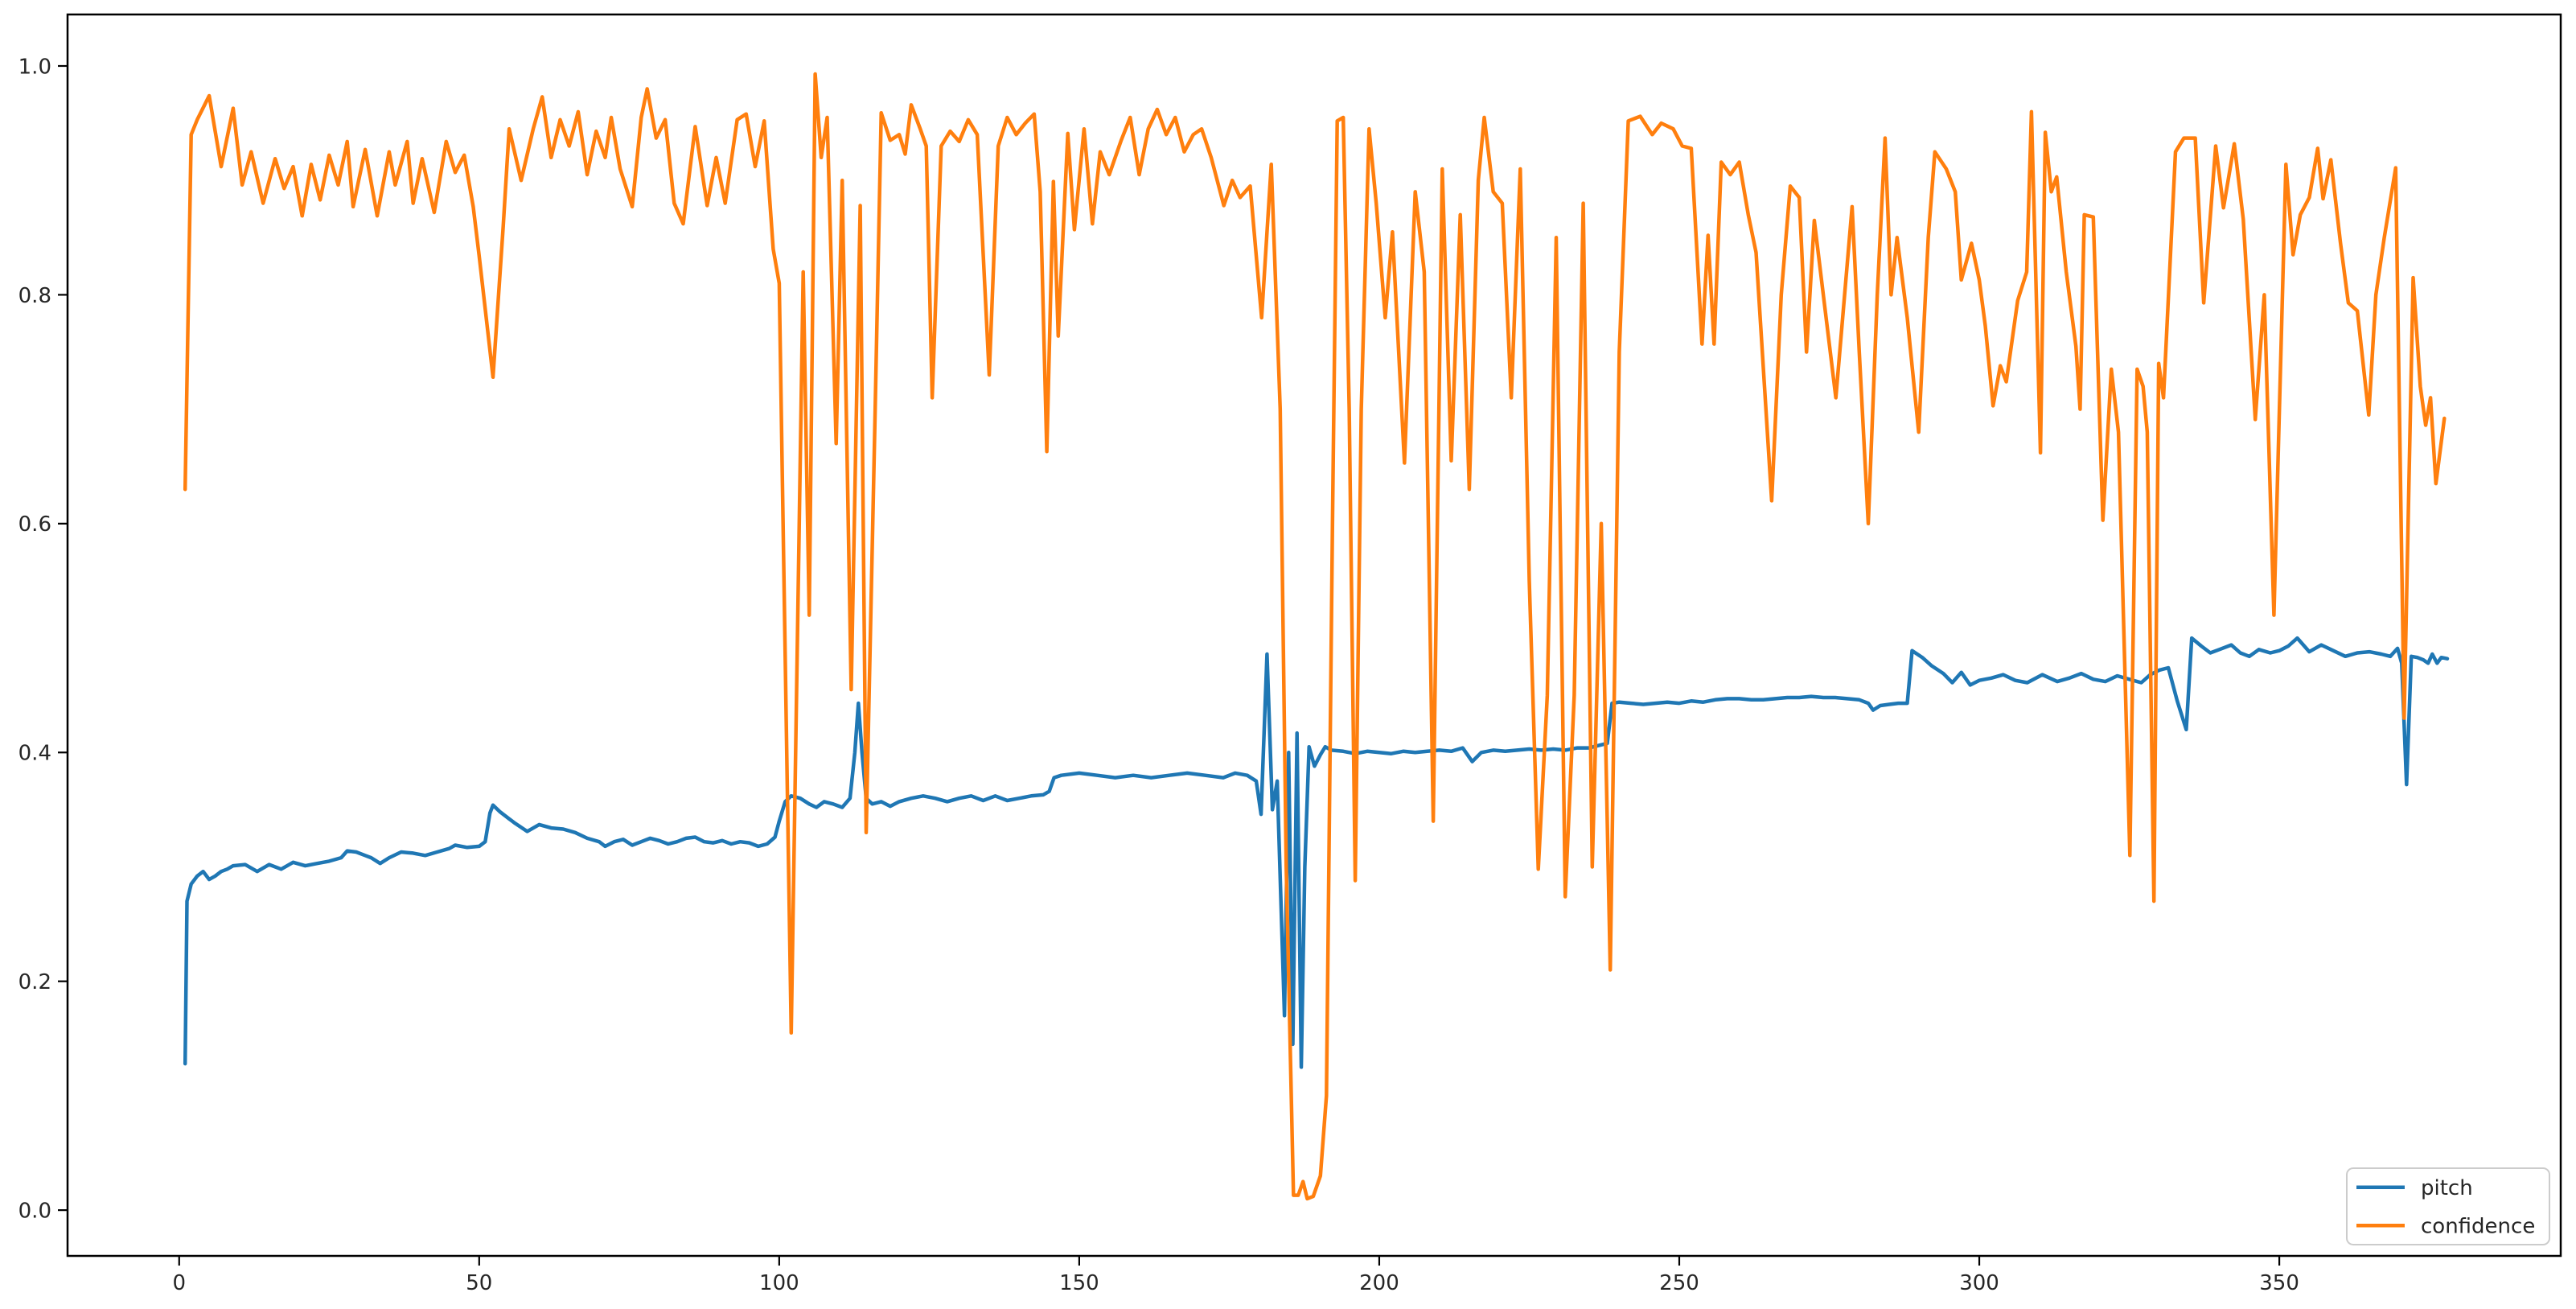  What do you see at coordinates (34, 524) in the screenshot?
I see `y-tick-label: 0.6` at bounding box center [34, 524].